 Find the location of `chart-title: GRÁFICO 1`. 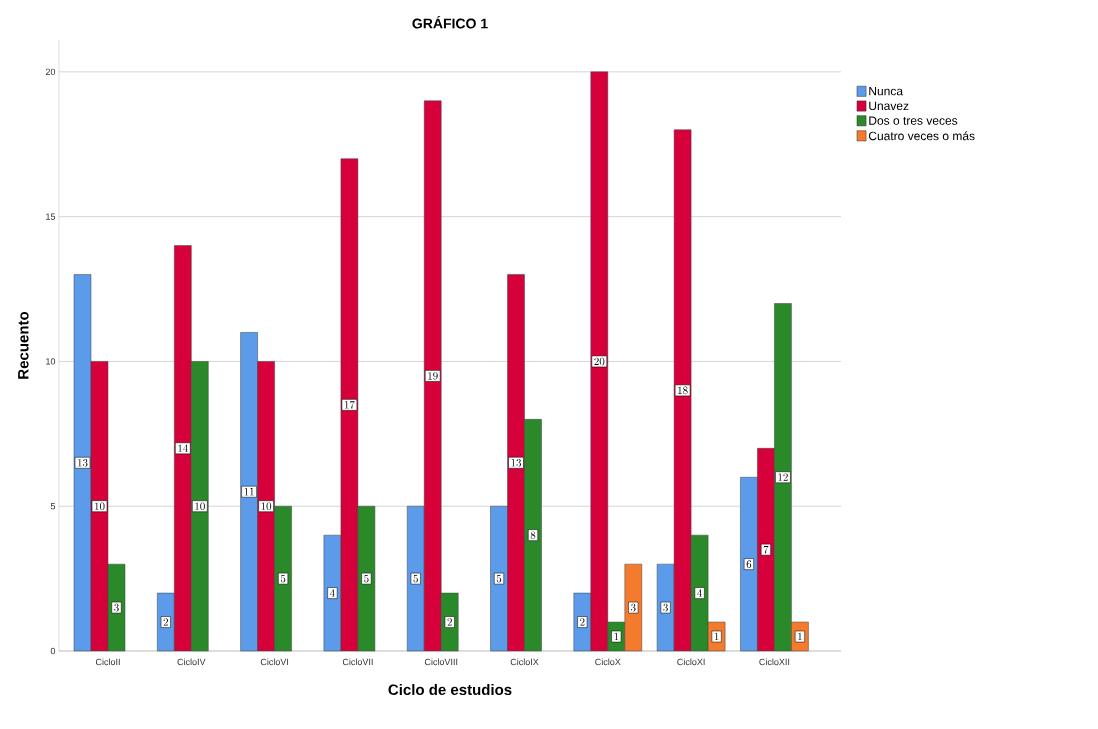

chart-title: GRÁFICO 1 is located at coordinates (450, 22).